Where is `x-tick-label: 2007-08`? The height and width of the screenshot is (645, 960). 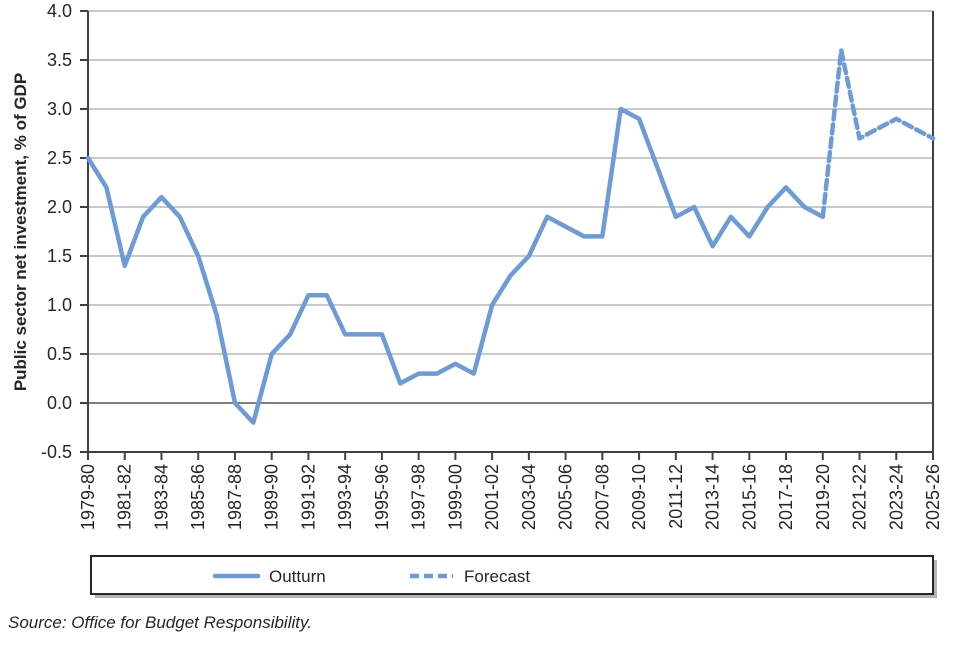
x-tick-label: 2007-08 is located at coordinates (602, 497).